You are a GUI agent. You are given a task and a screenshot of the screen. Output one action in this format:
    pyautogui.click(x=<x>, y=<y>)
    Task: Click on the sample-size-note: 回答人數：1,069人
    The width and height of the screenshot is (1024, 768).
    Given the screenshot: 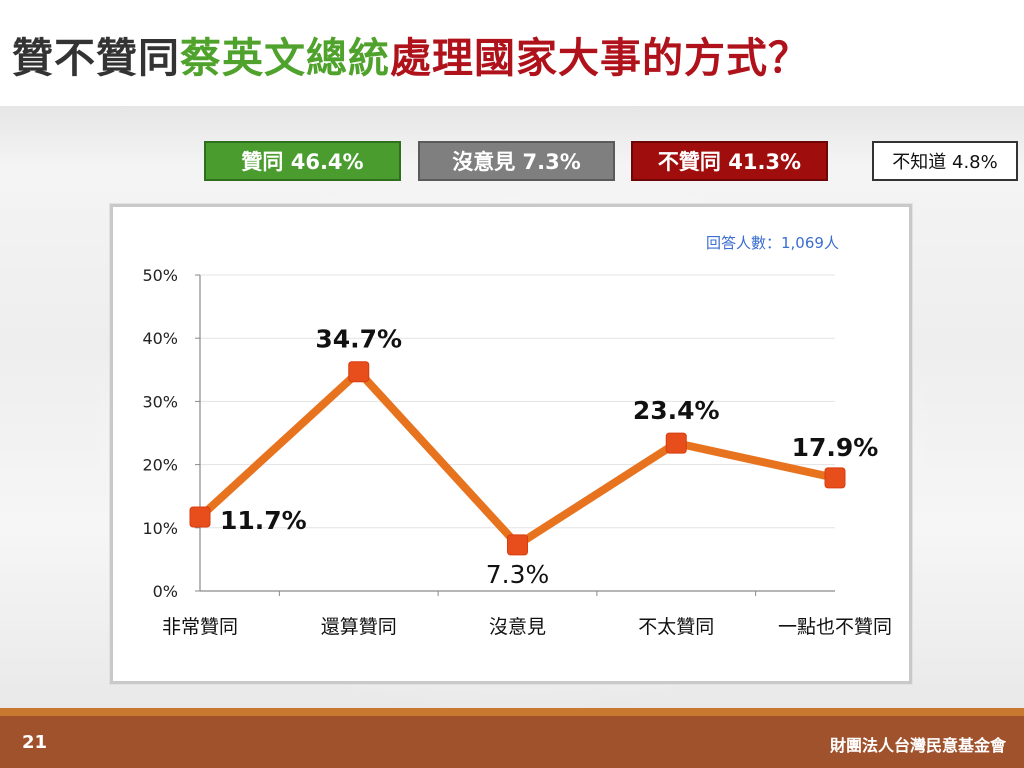 What is the action you would take?
    pyautogui.click(x=772, y=243)
    